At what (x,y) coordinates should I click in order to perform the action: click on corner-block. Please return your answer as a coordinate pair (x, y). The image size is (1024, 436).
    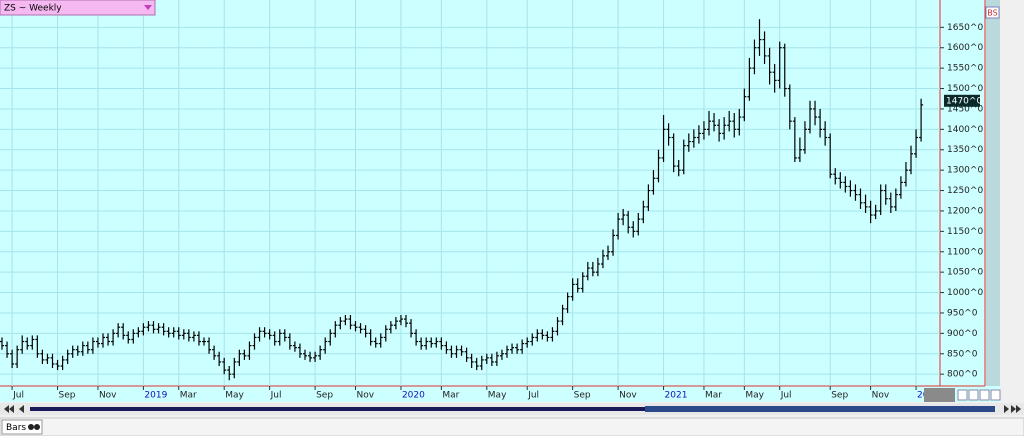
    Looking at the image, I should click on (939, 395).